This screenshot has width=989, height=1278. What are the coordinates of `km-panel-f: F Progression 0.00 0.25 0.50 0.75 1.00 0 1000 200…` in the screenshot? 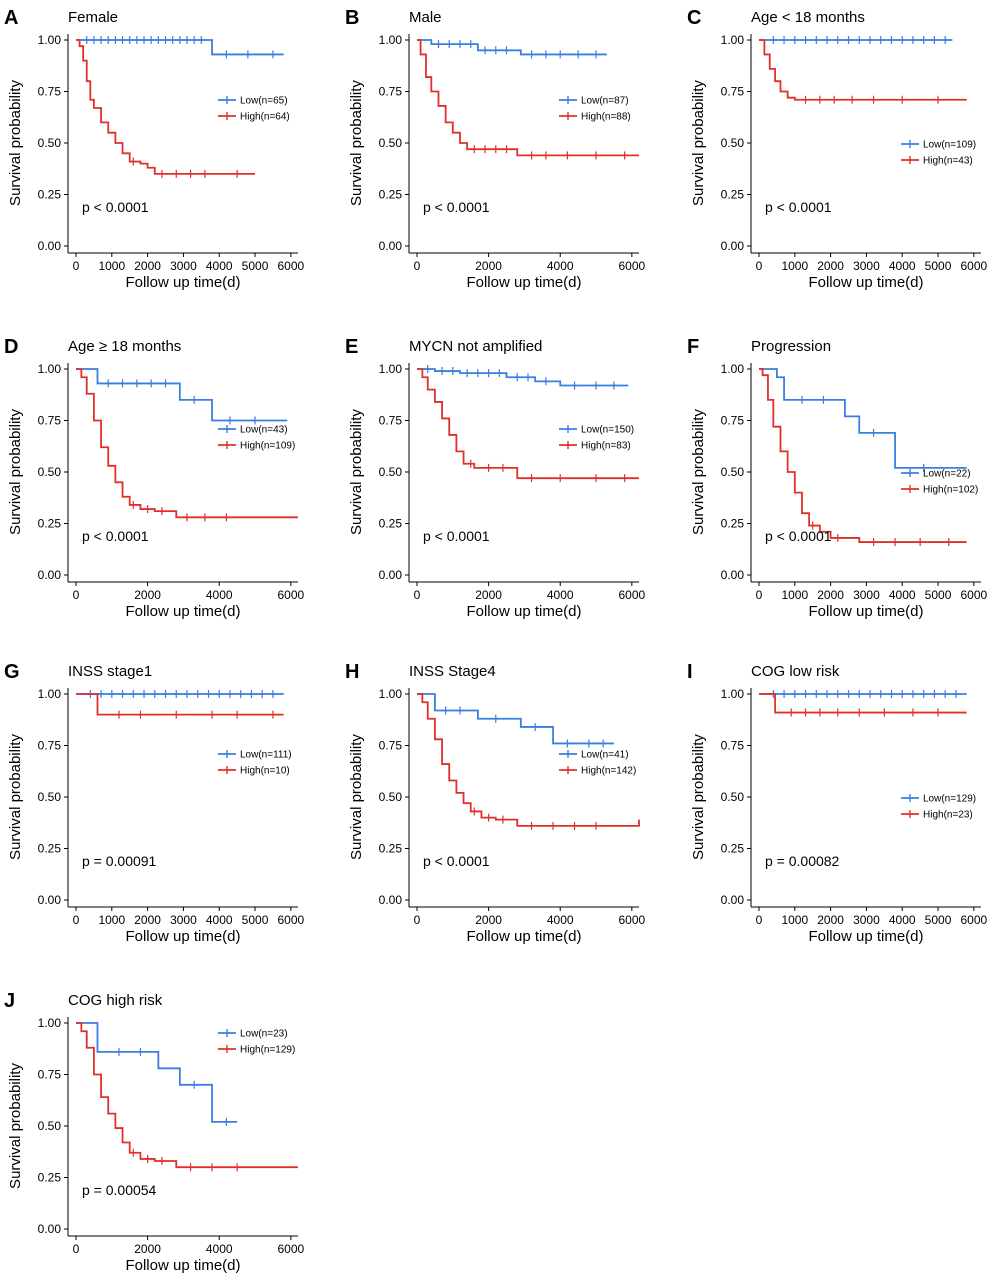 It's located at (837, 478).